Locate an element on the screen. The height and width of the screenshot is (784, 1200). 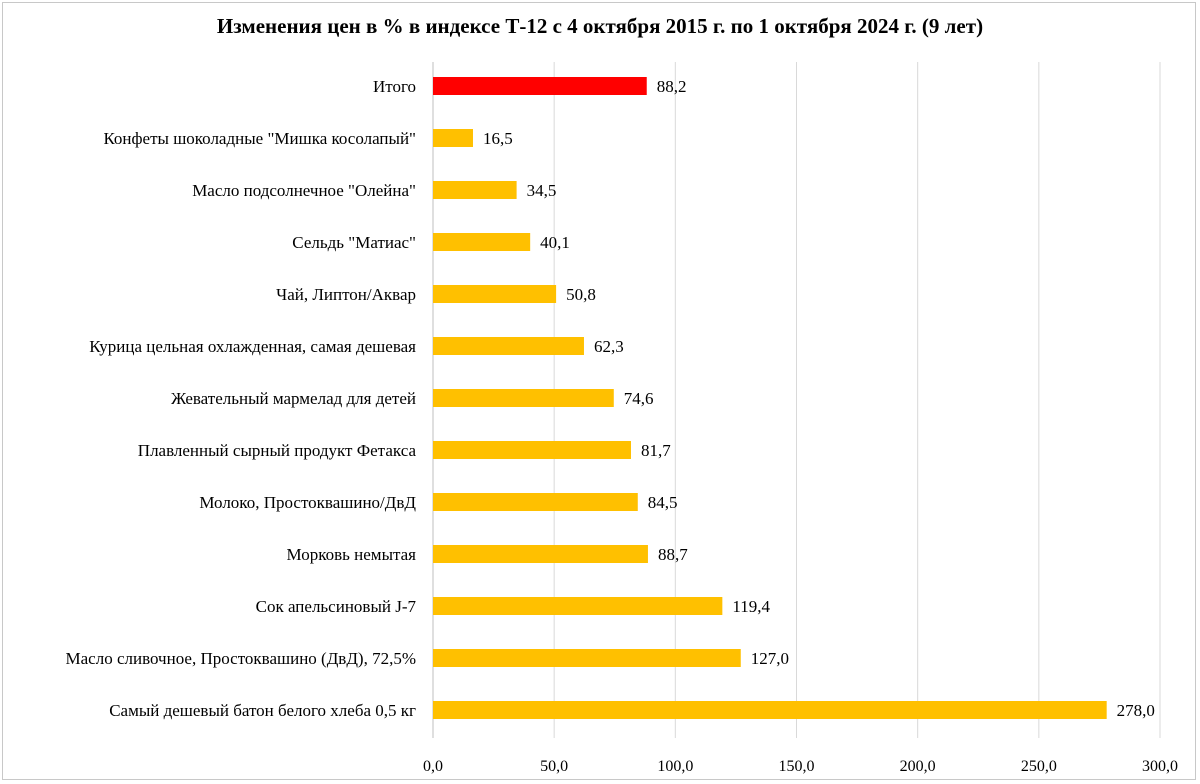
category-label: Сельдь "Матиас" is located at coordinates (354, 242).